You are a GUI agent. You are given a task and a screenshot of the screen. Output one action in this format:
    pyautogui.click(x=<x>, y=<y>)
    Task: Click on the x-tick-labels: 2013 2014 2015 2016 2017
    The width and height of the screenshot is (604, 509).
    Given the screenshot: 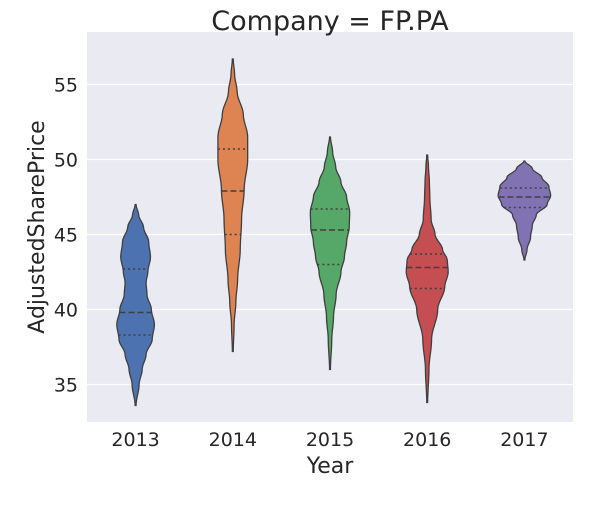 What is the action you would take?
    pyautogui.click(x=329, y=440)
    